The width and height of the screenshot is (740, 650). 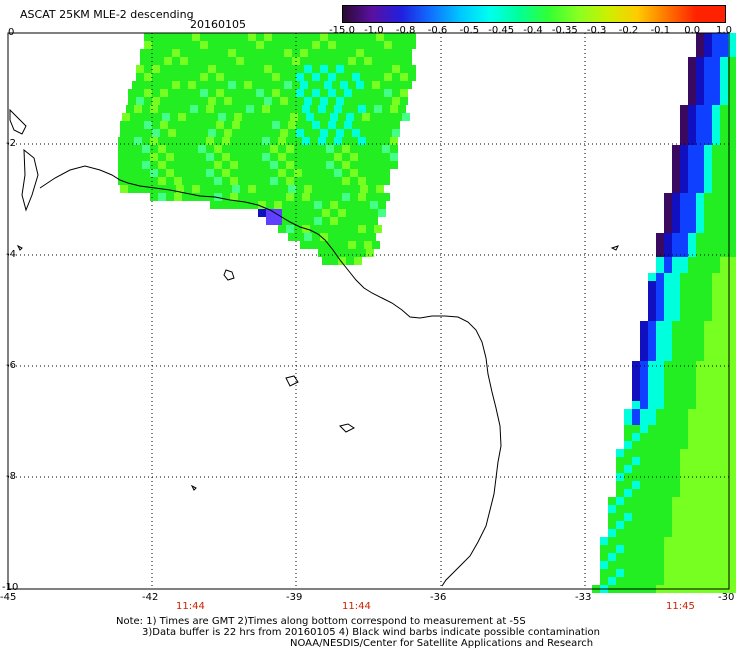 I want to click on colorbar-label: -0.8, so click(x=405, y=30).